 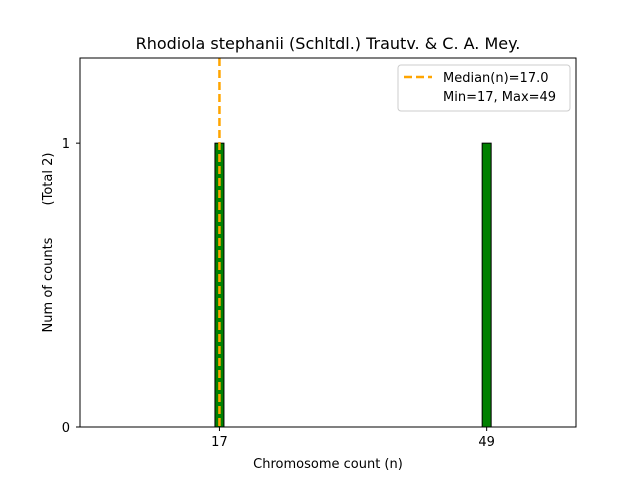 What do you see at coordinates (353, 438) in the screenshot?
I see `x-ticks: 17 49` at bounding box center [353, 438].